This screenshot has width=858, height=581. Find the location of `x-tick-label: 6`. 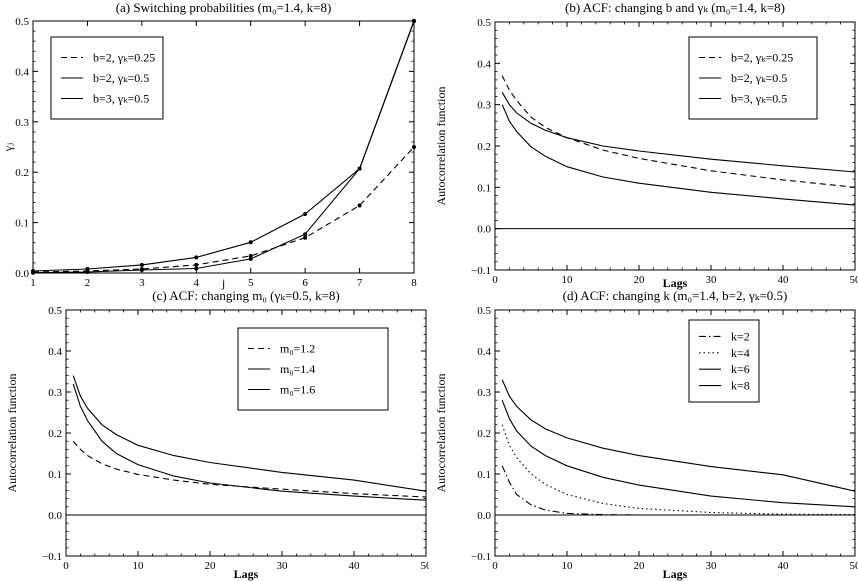

x-tick-label: 6 is located at coordinates (305, 283).